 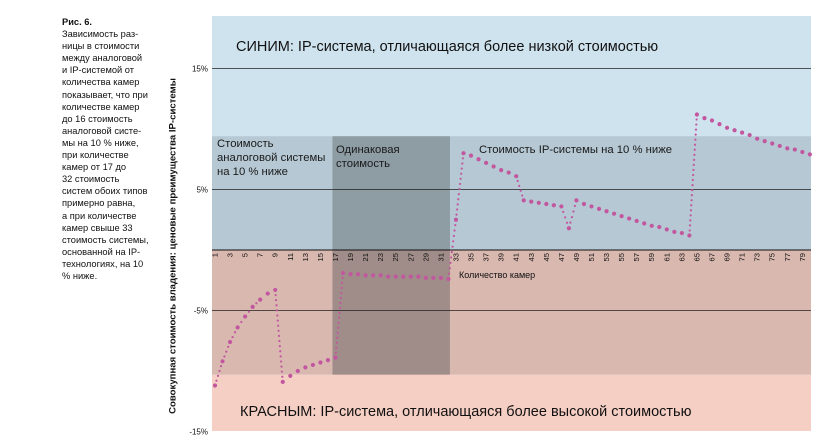 I want to click on x-tick-label: 45, so click(x=546, y=257).